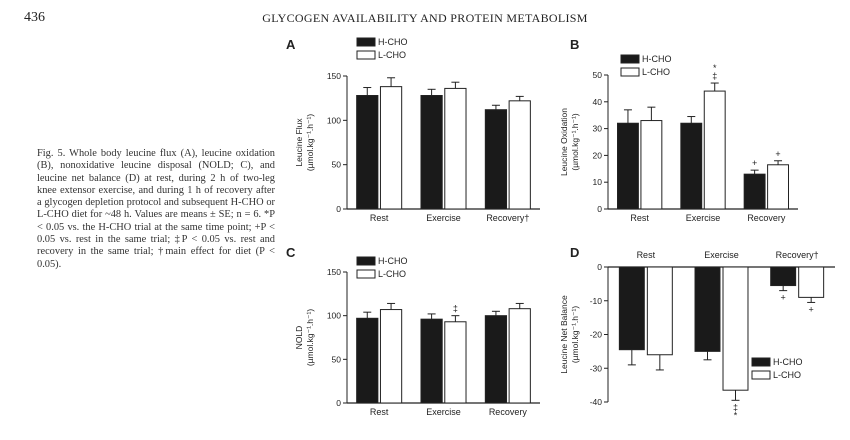 The image size is (850, 440). What do you see at coordinates (393, 42) in the screenshot?
I see `legend-label-a-hcho: H-CHO` at bounding box center [393, 42].